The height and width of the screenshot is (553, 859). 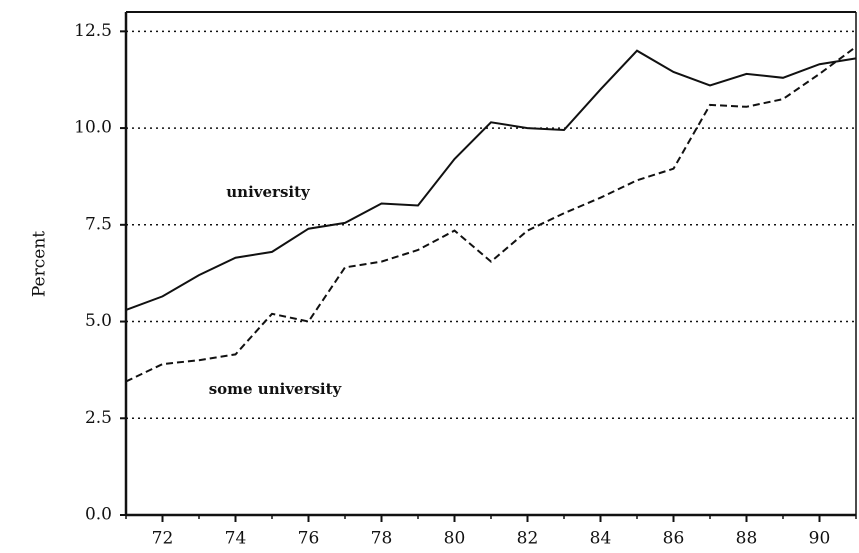 I want to click on x-tick-label: 76, so click(x=309, y=539).